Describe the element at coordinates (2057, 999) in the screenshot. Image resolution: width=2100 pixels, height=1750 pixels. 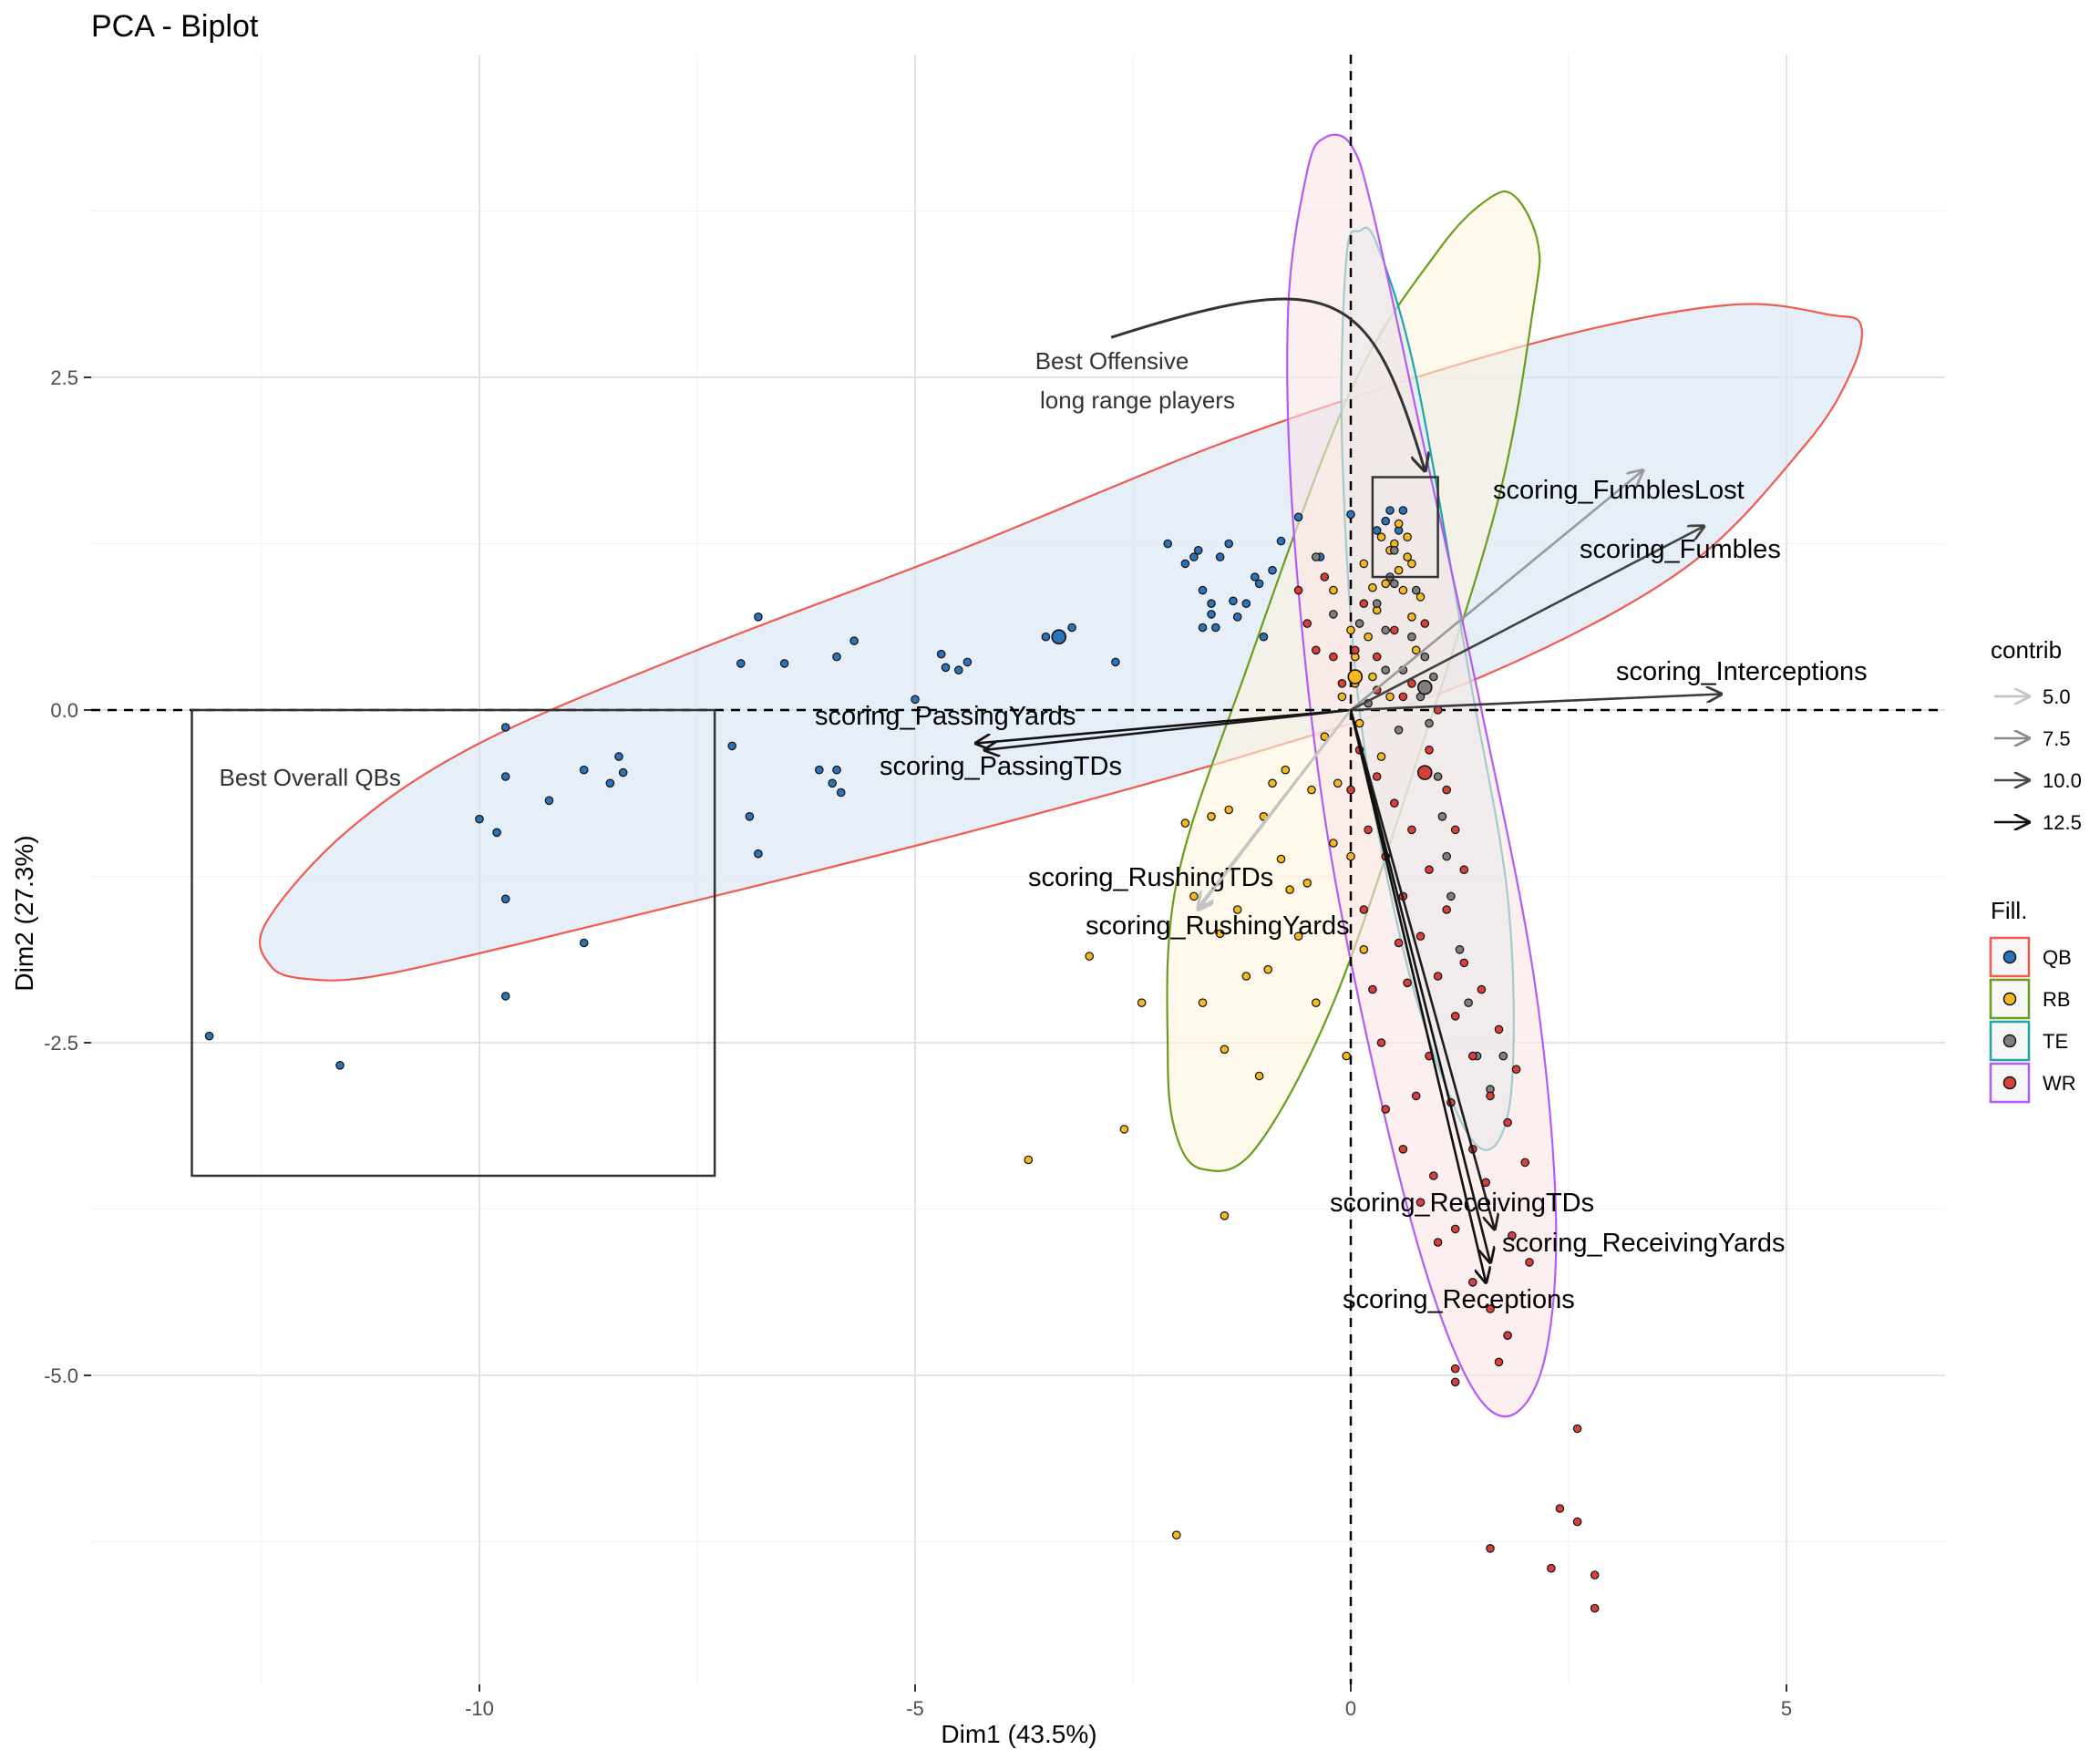
I see `legend-fill-label: RB` at that location.